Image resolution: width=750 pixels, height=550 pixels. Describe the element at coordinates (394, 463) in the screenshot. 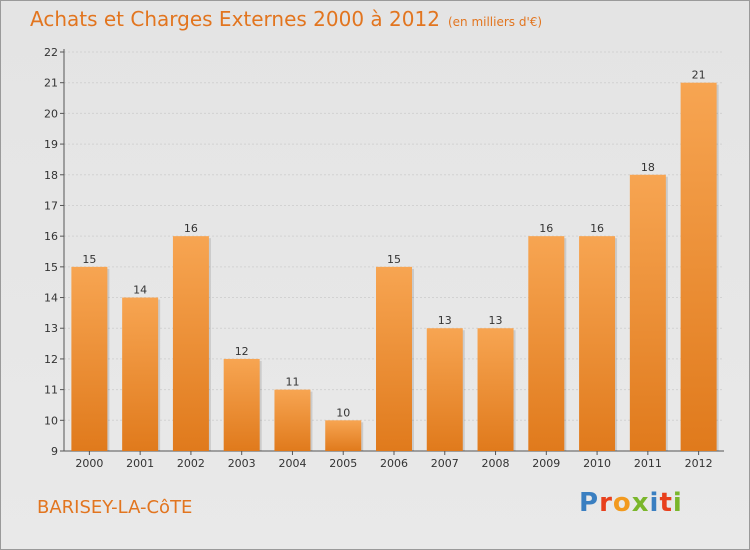

I see `x-tick-label: 2006` at that location.